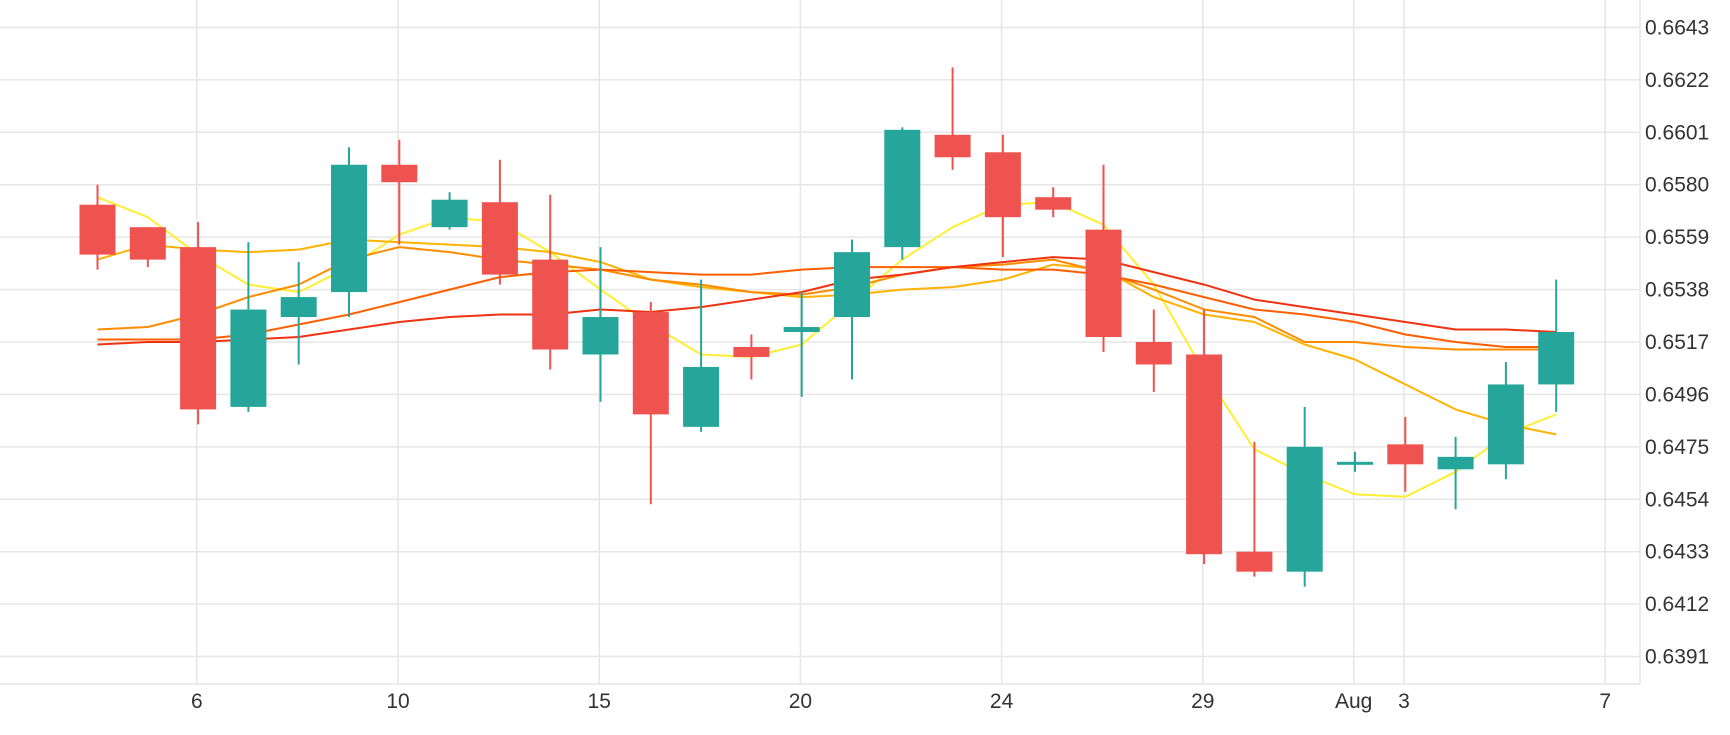  I want to click on y-tick-label: 0.6412, so click(1677, 604).